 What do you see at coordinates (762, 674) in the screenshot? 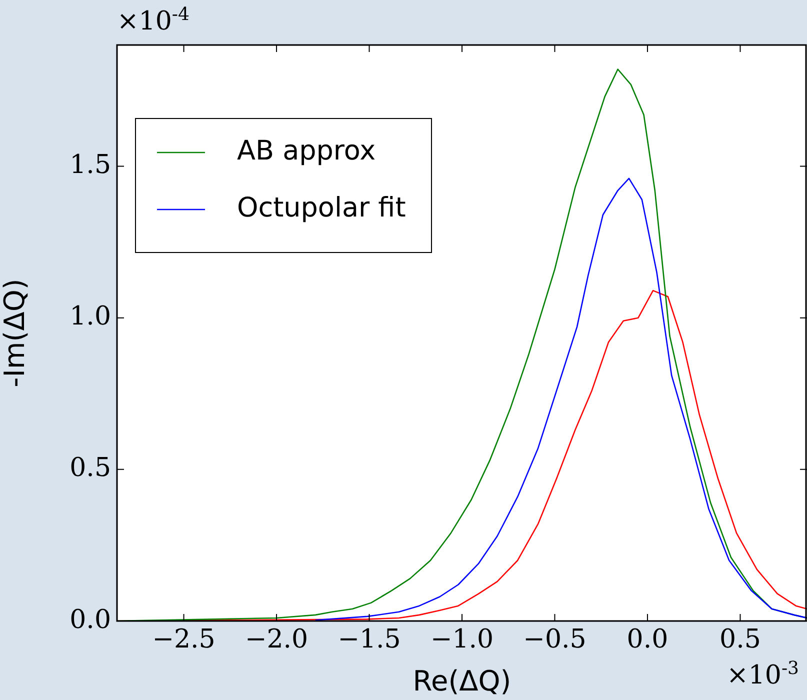
I see `text: ×10$^{-3}$` at bounding box center [762, 674].